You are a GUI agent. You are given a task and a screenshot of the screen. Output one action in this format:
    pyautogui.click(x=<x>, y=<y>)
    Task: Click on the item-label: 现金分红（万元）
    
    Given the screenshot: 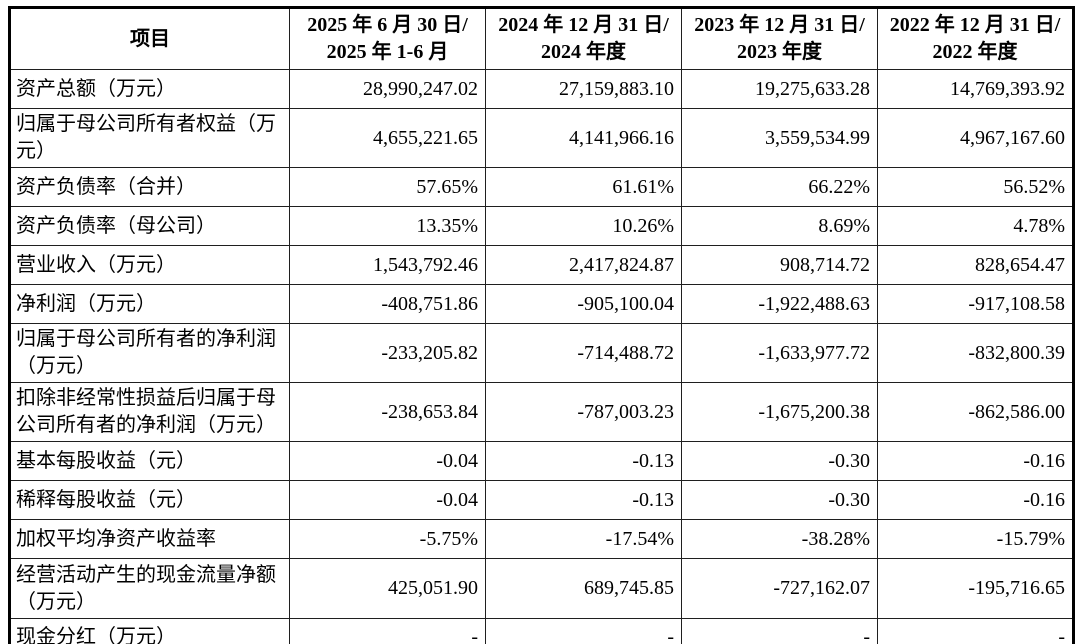 What is the action you would take?
    pyautogui.click(x=149, y=631)
    